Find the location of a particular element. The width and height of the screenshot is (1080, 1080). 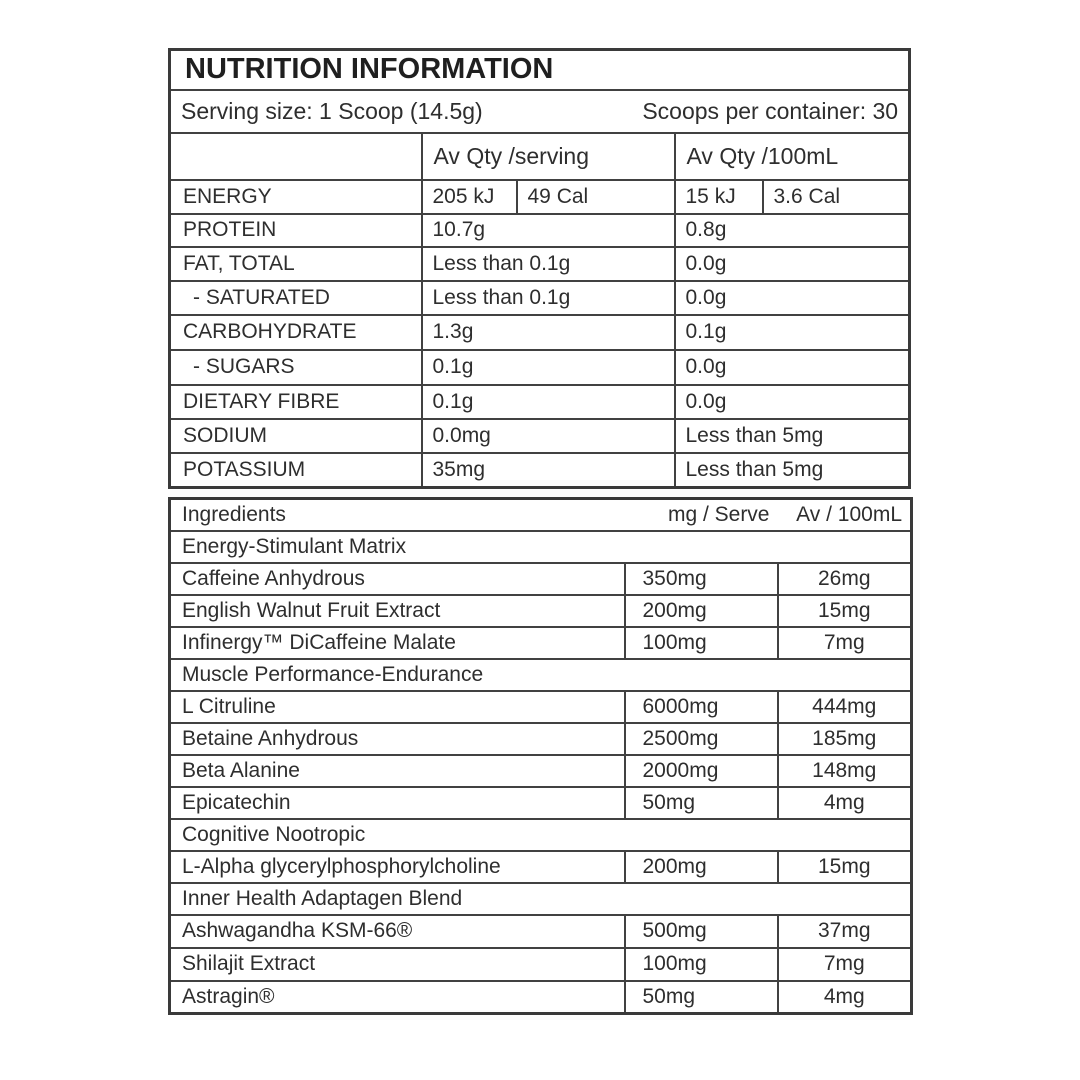

nutrient-row-protein: PROTEIN 10.7g 0.8g is located at coordinates (539, 230).